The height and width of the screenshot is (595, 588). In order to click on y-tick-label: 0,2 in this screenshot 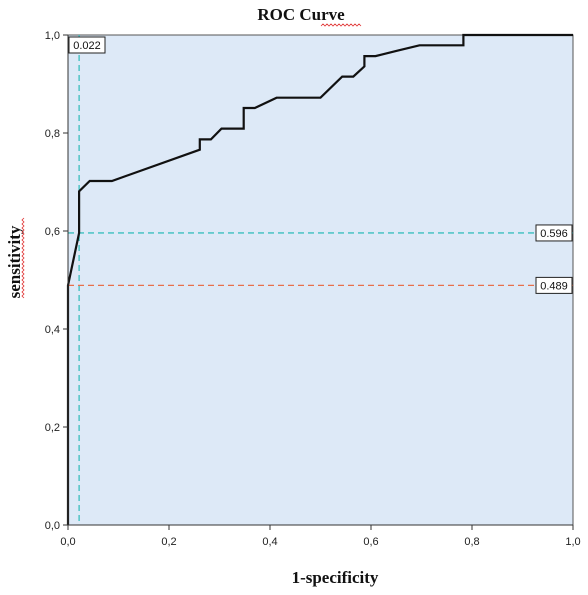, I will do `click(52, 428)`.